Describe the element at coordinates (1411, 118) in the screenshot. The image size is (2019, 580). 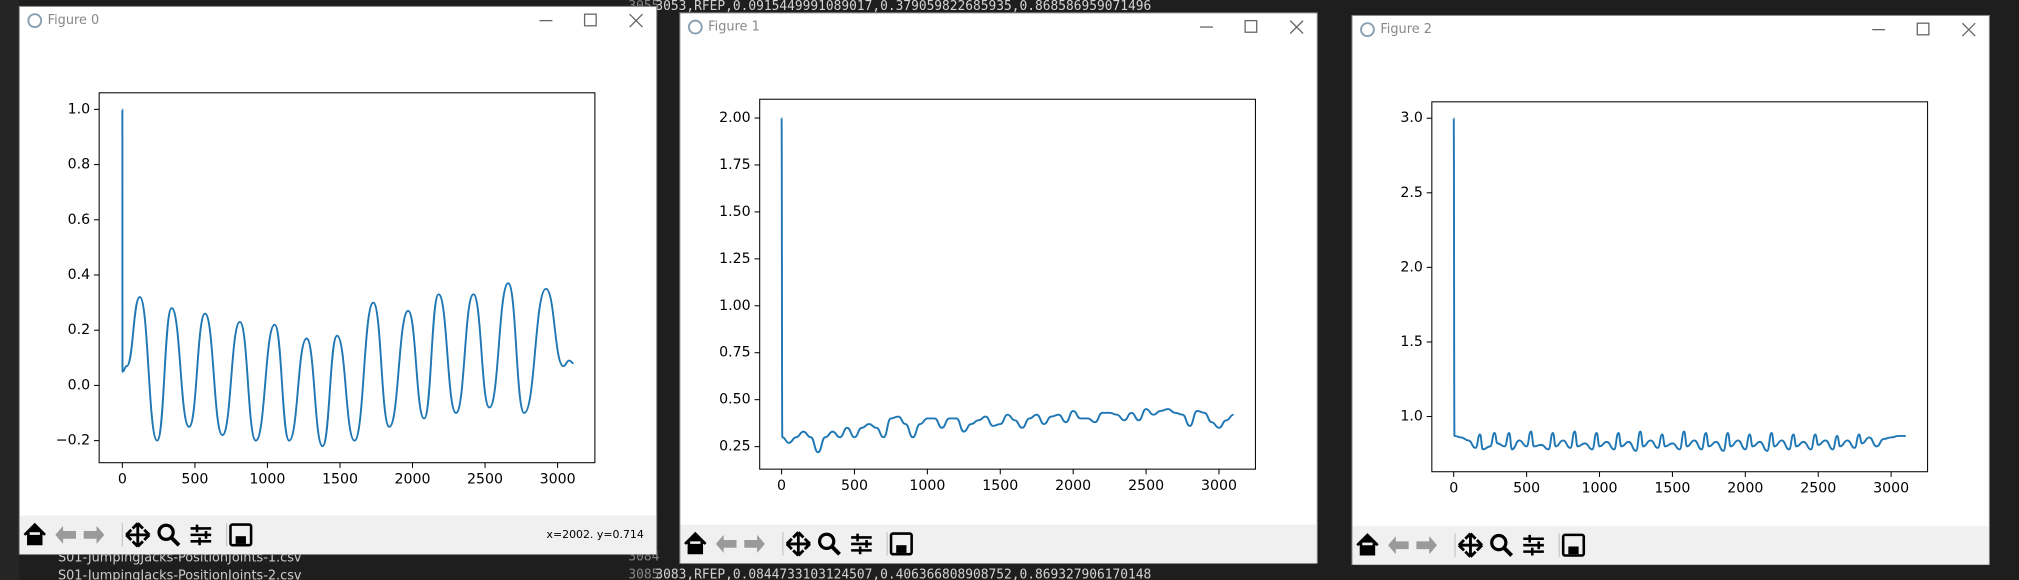
I see `y-tick-label: 3.0` at that location.